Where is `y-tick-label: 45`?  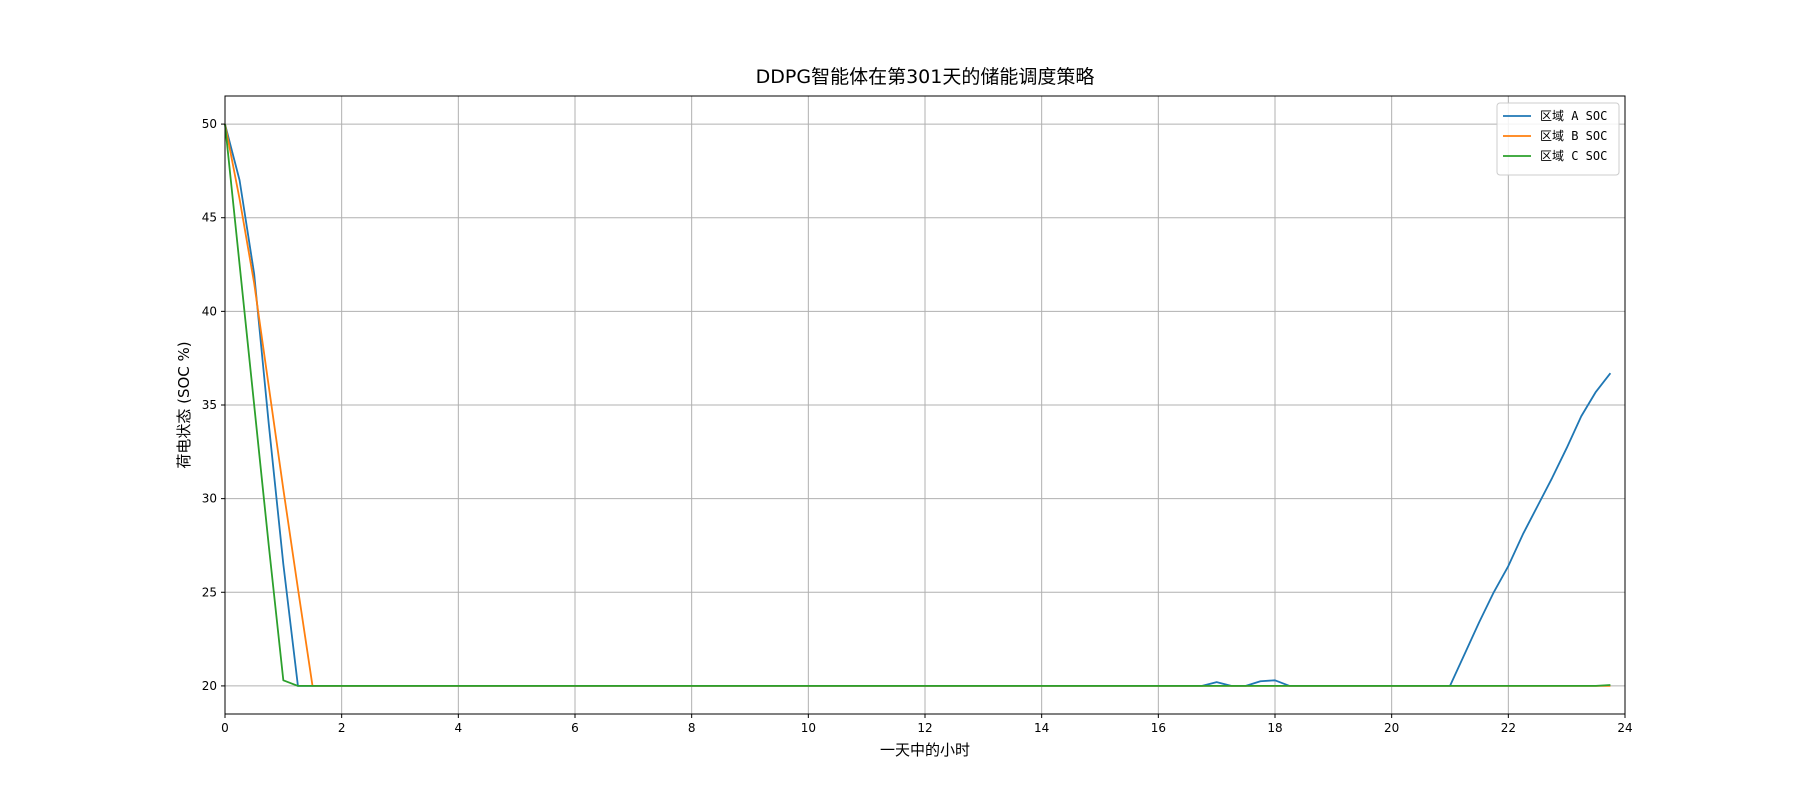
y-tick-label: 45 is located at coordinates (209, 218).